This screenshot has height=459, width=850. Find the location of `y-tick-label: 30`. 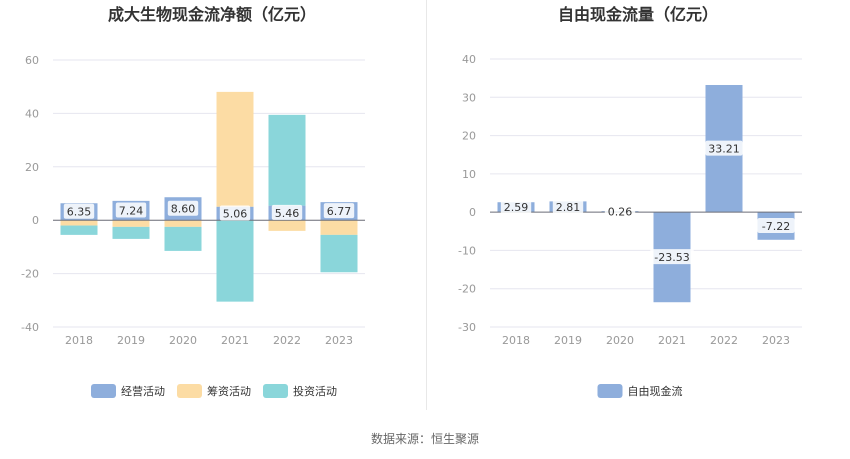

y-tick-label: 30 is located at coordinates (469, 97).